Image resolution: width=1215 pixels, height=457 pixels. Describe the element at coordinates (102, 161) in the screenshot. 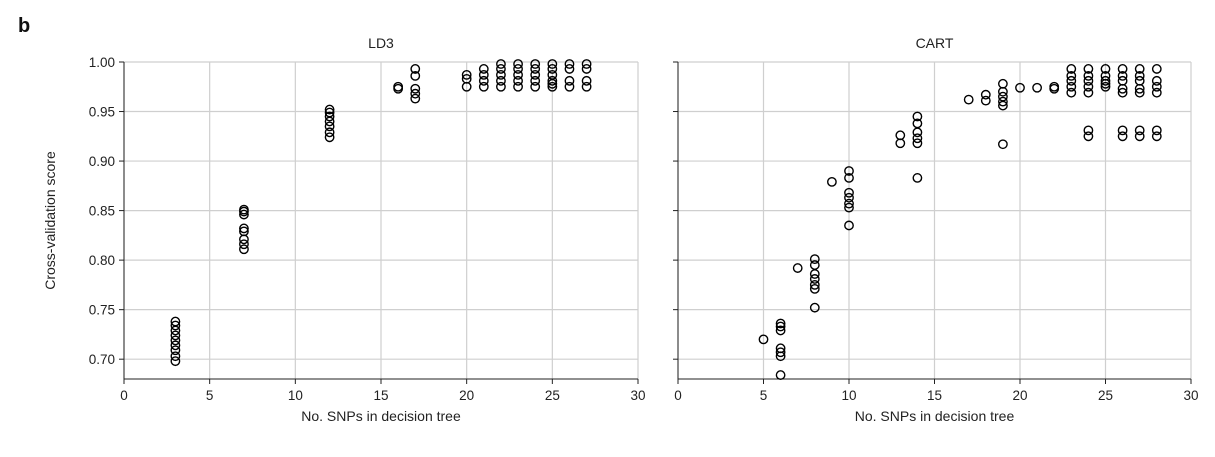

I see `y-tick-label: 0.90` at that location.